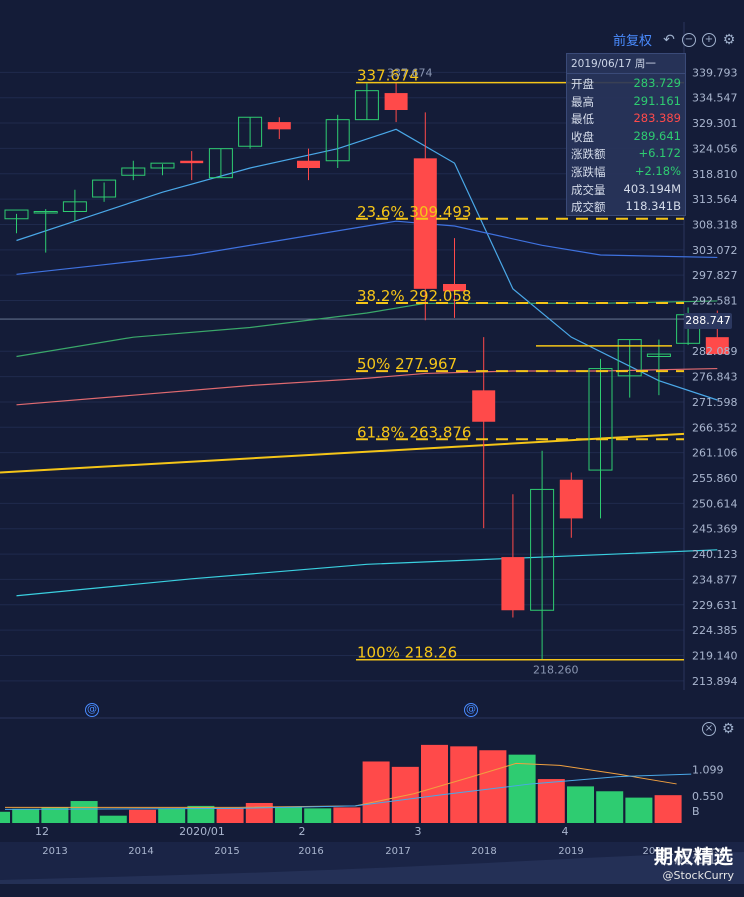 This screenshot has height=897, width=744. Describe the element at coordinates (556, 670) in the screenshot. I see `low-price-label: 218.260` at that location.